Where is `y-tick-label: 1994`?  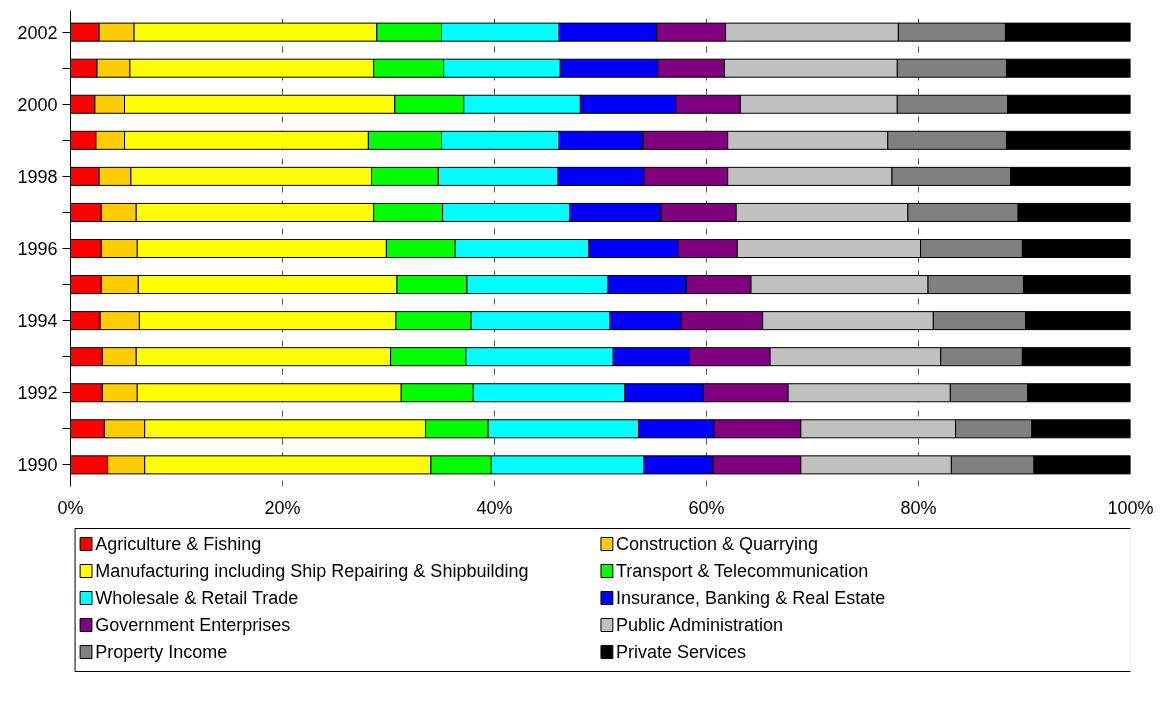 y-tick-label: 1994 is located at coordinates (37, 321).